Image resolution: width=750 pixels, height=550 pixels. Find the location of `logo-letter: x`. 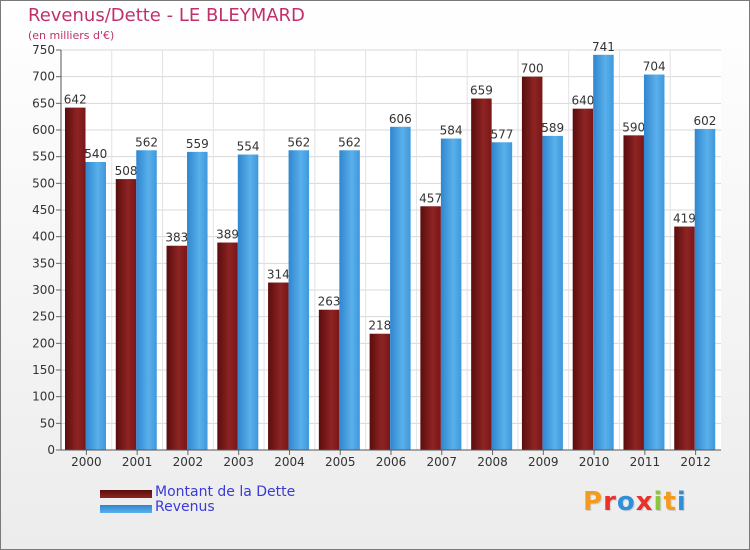

logo-letter: x is located at coordinates (644, 502).